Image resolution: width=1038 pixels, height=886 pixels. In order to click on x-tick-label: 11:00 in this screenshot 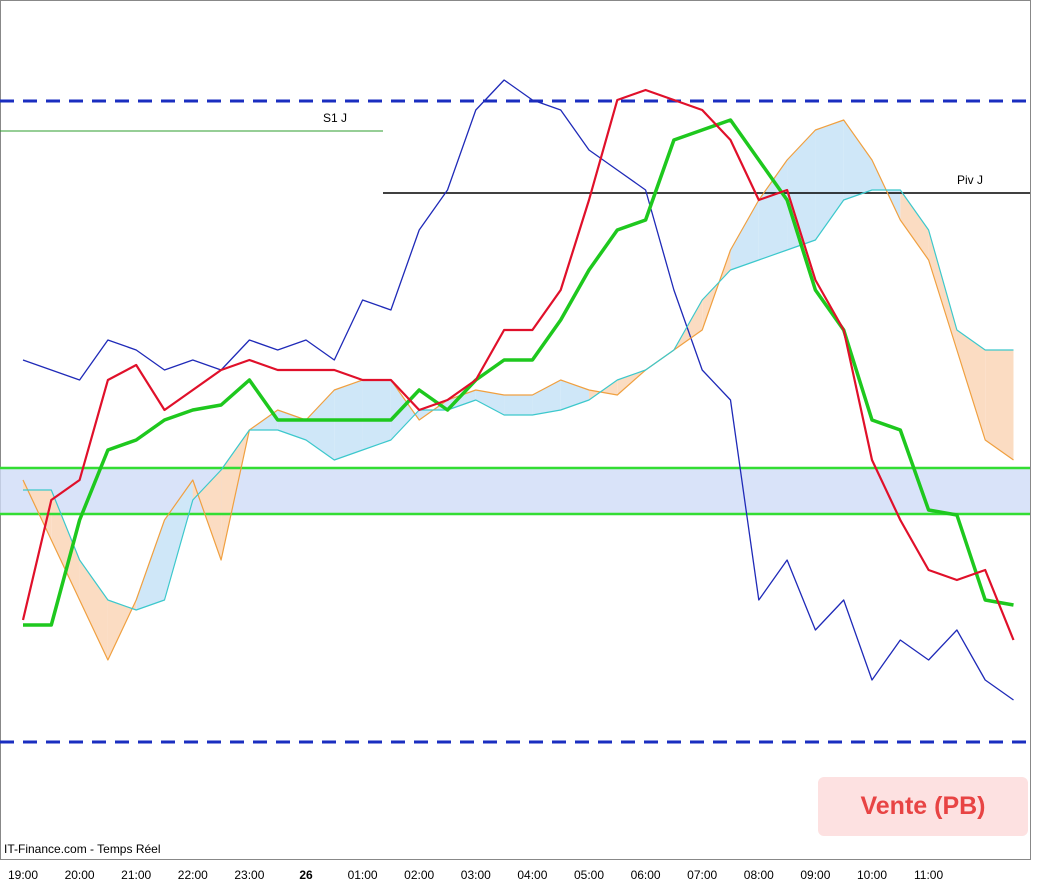, I will do `click(928, 875)`.